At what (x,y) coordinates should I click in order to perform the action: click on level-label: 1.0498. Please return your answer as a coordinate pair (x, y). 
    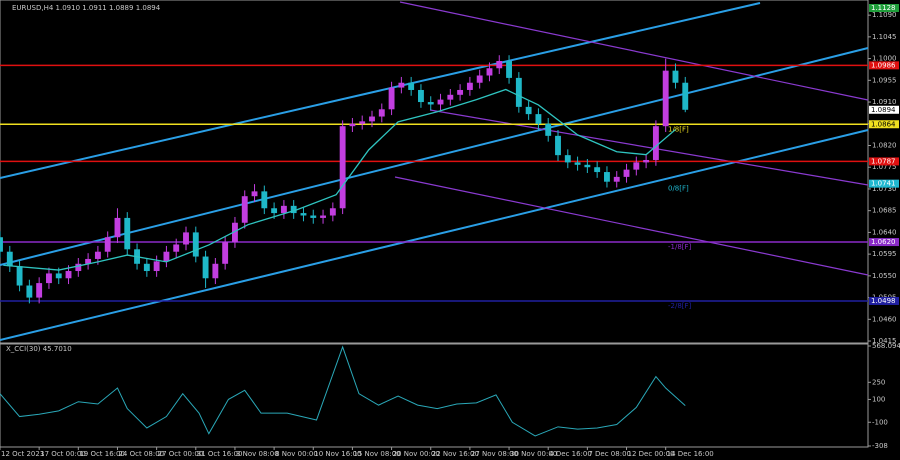
    Looking at the image, I should click on (883, 301).